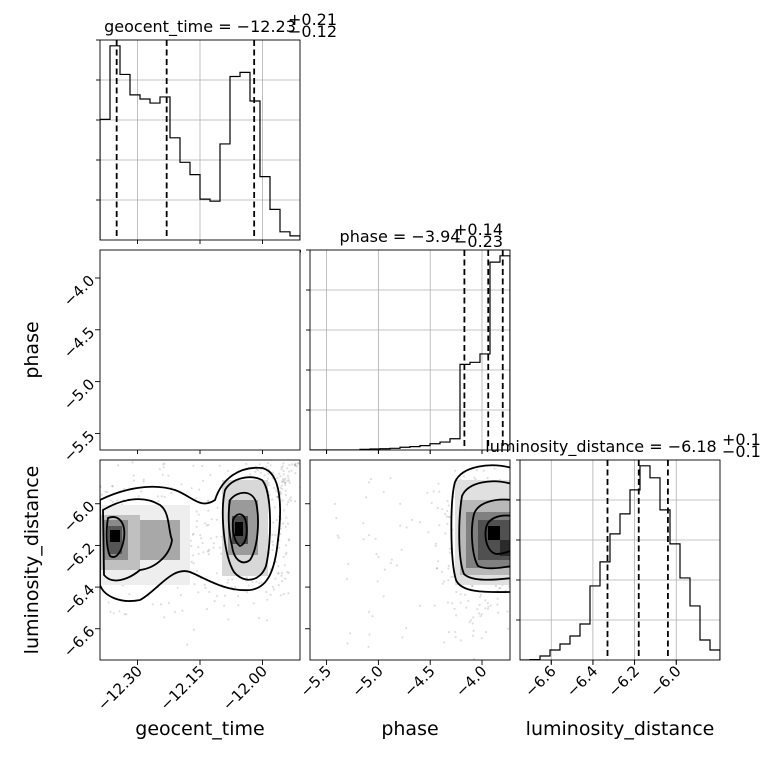  I want to click on geocent-time-x-tick-label: −12.15, so click(183, 688).